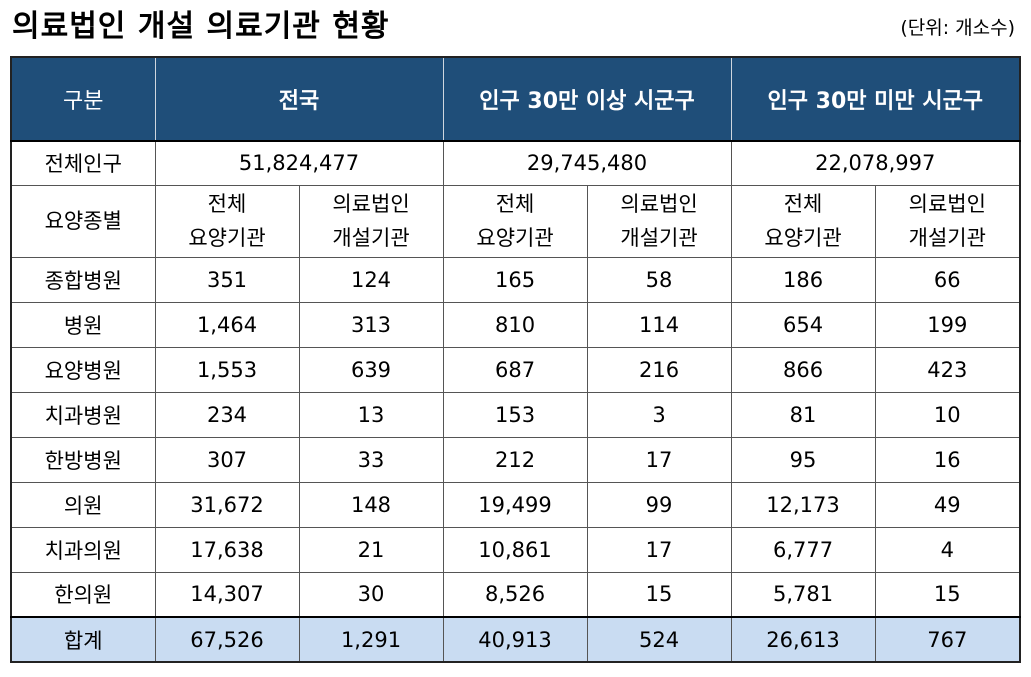  Describe the element at coordinates (947, 221) in the screenshot. I see `type-corp-under30: 의료법인 개설기관` at that location.